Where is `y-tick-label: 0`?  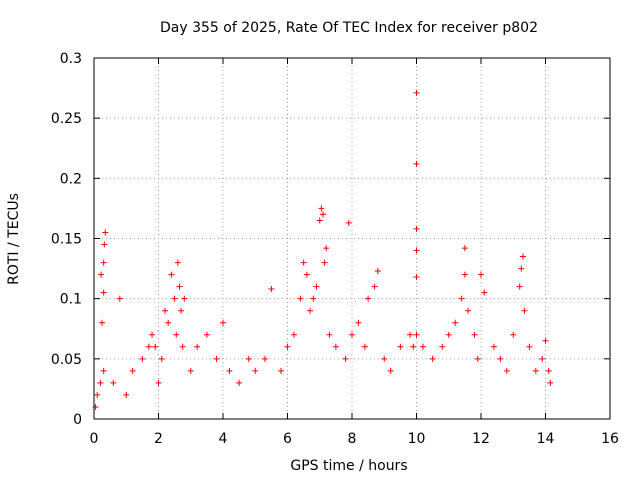 y-tick-label: 0 is located at coordinates (77, 420).